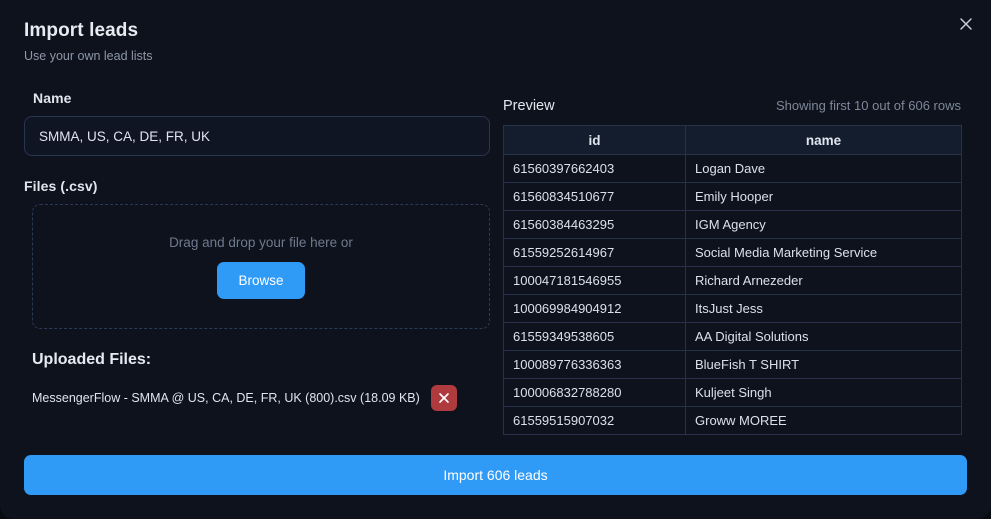  I want to click on cell-id: 100006832788280, so click(594, 392).